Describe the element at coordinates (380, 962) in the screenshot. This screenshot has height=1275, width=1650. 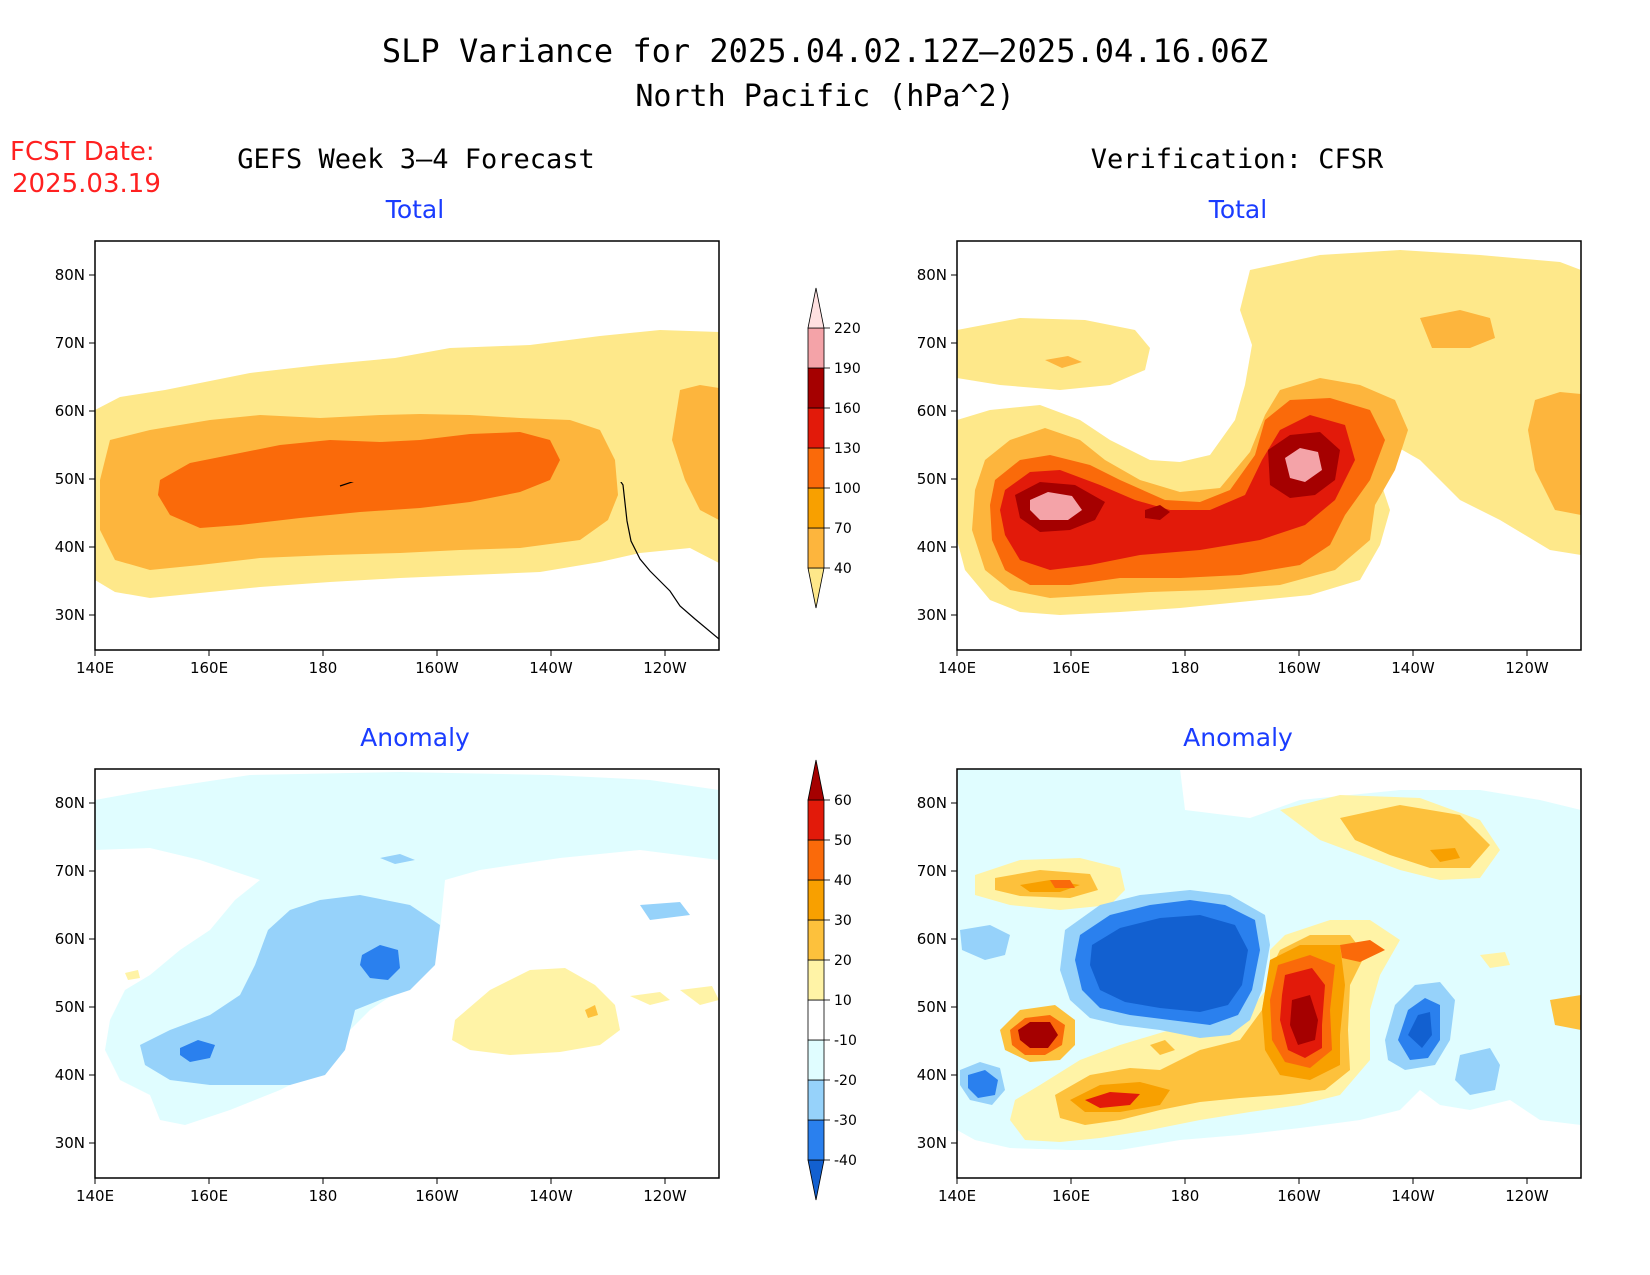
I see `contour-minus30-north` at that location.